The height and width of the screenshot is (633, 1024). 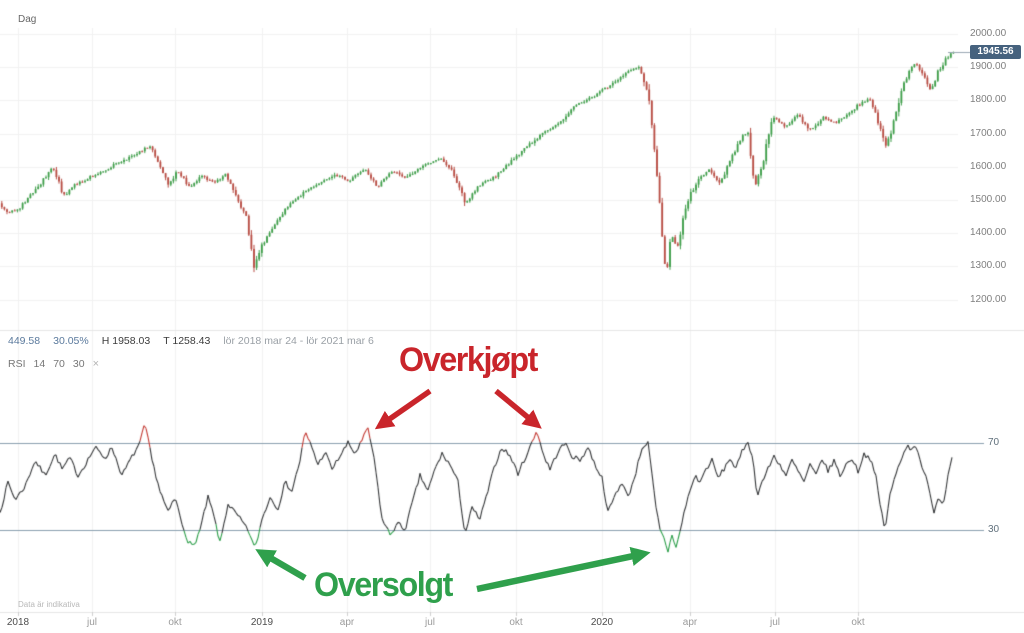 What do you see at coordinates (988, 100) in the screenshot?
I see `price-axis-label: 1800.00` at bounding box center [988, 100].